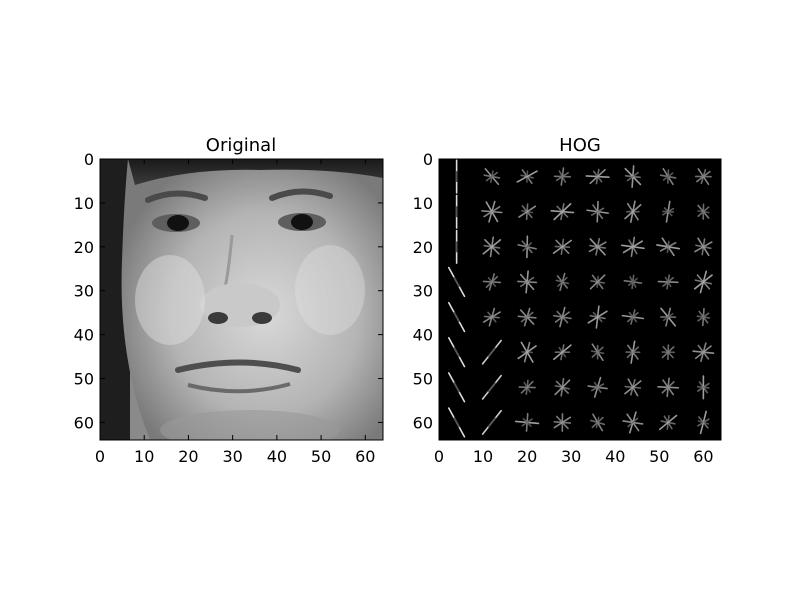 This screenshot has height=604, width=800. What do you see at coordinates (580, 145) in the screenshot?
I see `hog-title: HOG` at bounding box center [580, 145].